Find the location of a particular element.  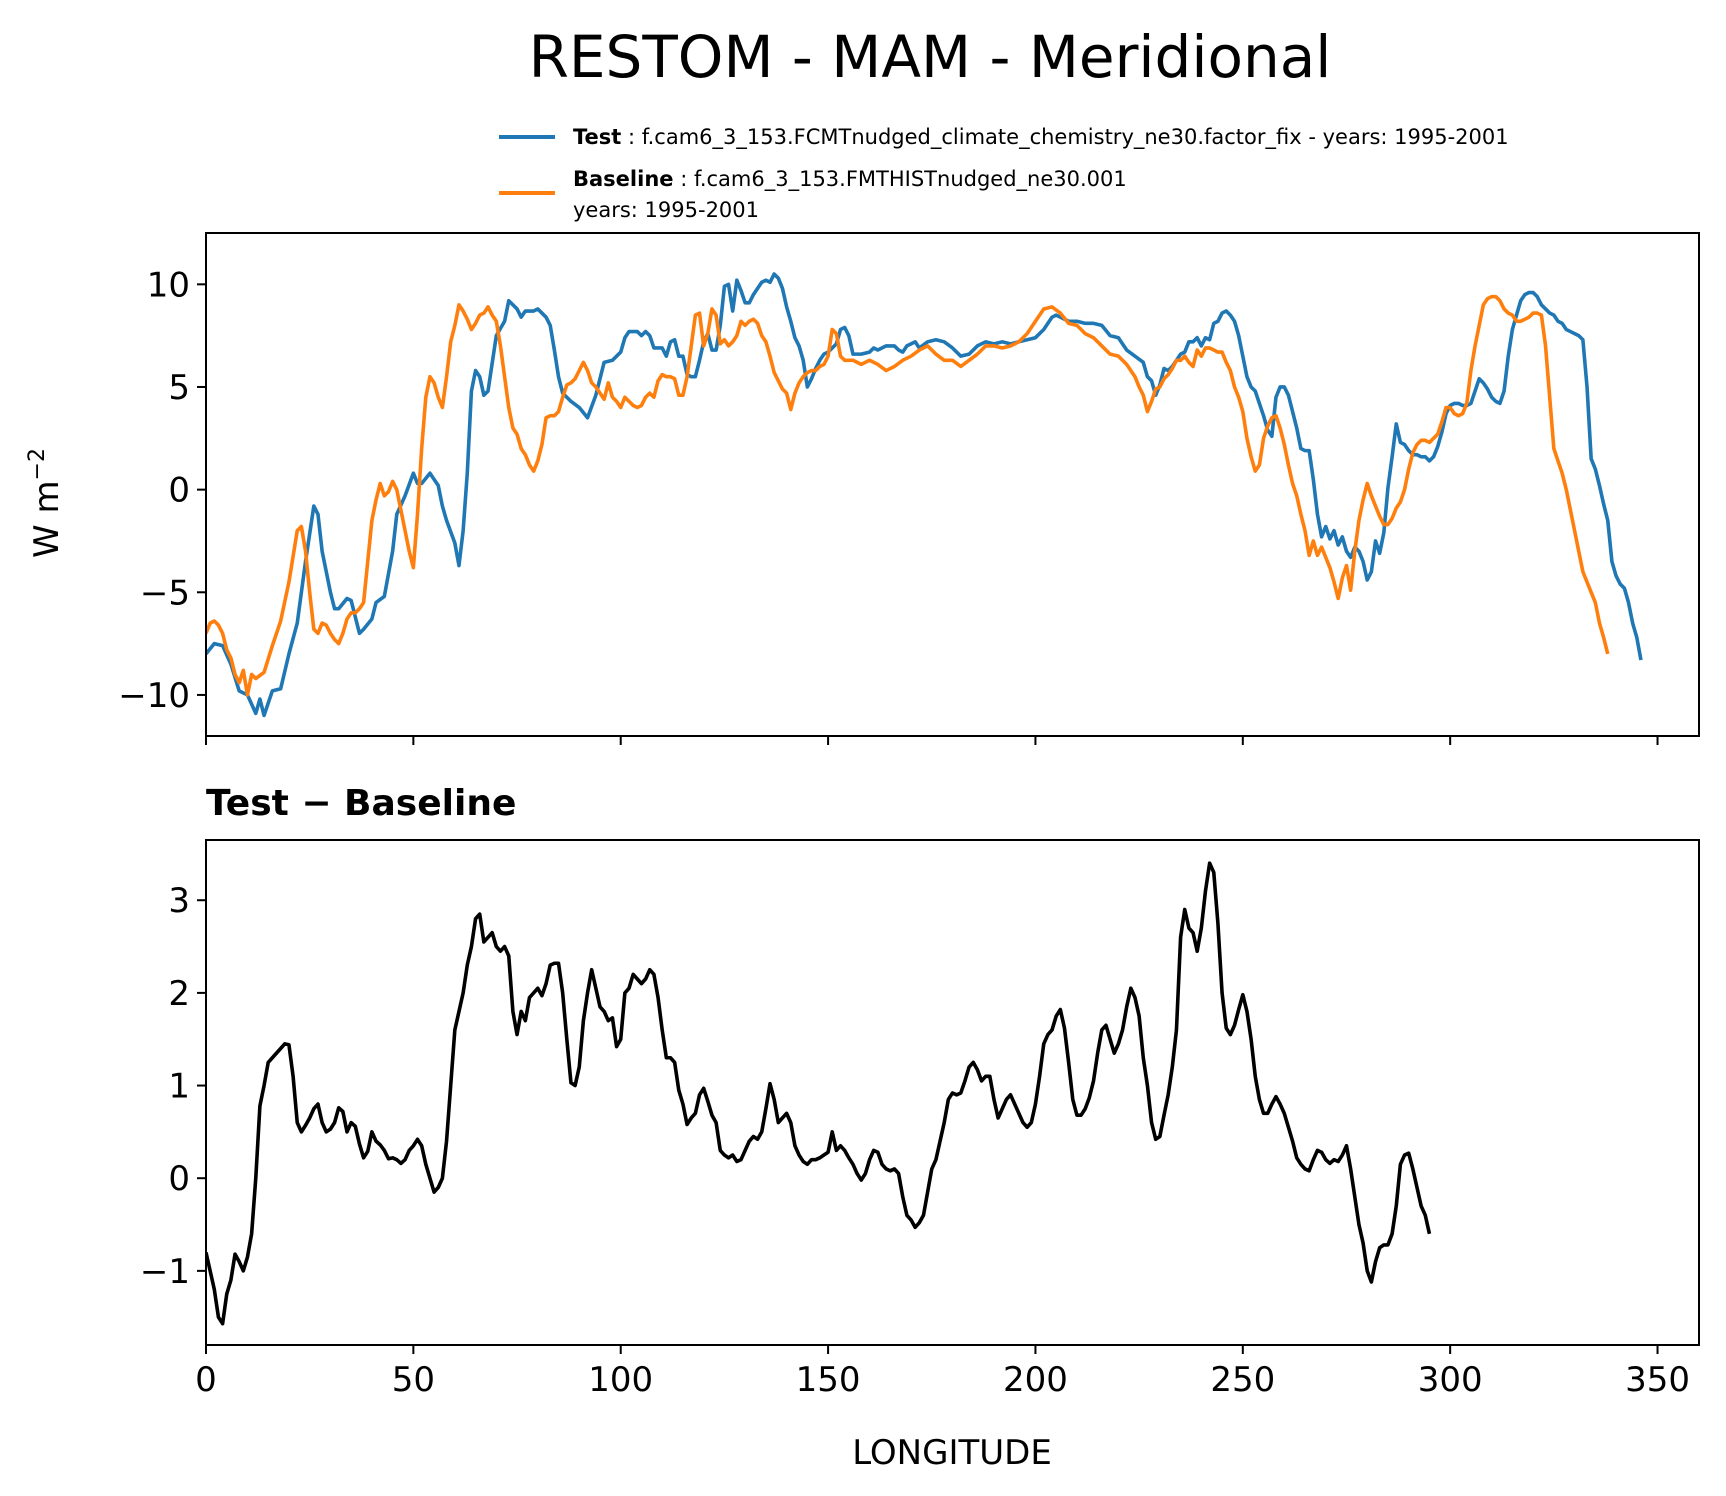

legend-baseline-sep: : is located at coordinates (684, 179).